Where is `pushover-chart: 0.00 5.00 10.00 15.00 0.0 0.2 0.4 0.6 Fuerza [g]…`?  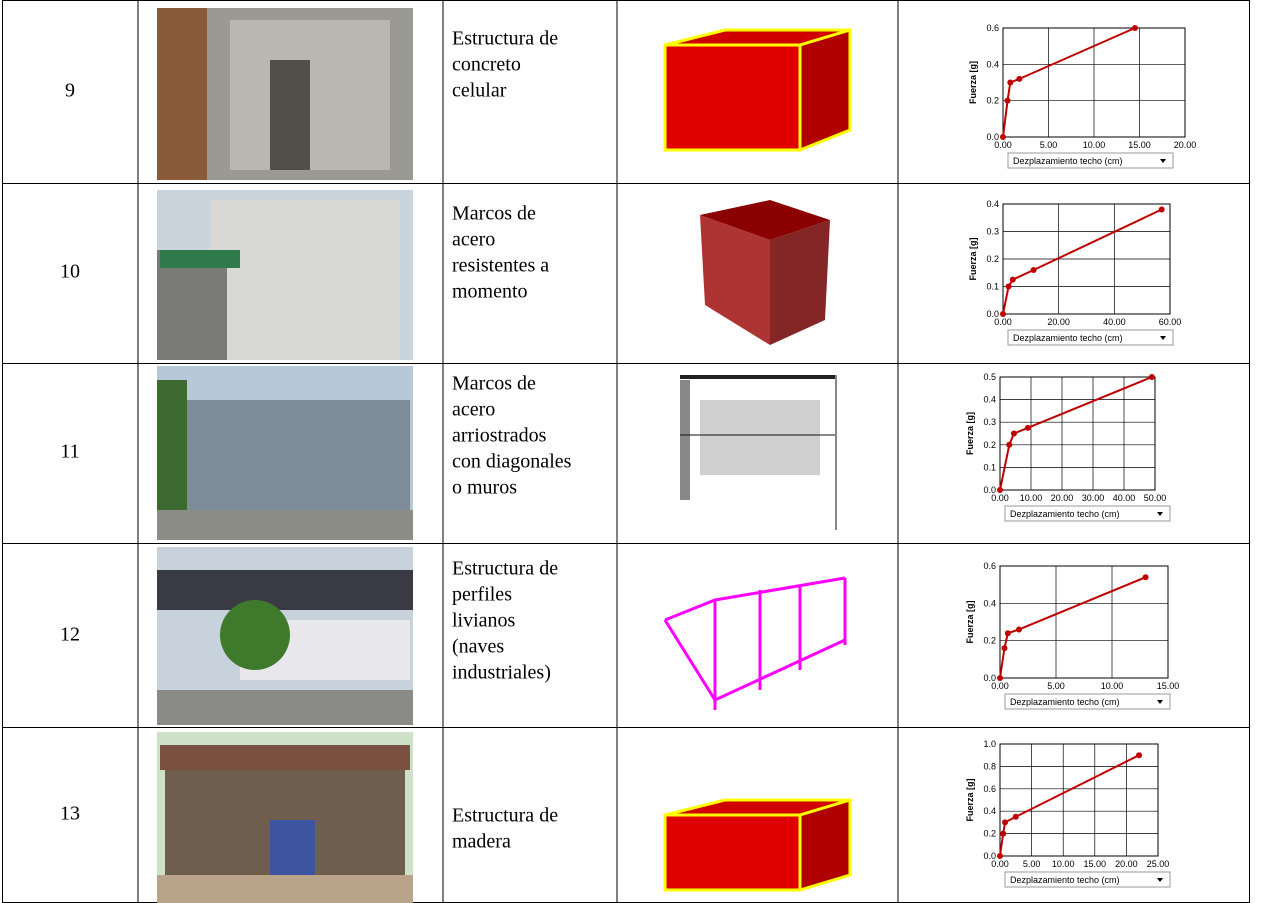
pushover-chart: 0.00 5.00 10.00 15.00 0.0 0.2 0.4 0.6 Fuerza [g]… is located at coordinates (1072, 635).